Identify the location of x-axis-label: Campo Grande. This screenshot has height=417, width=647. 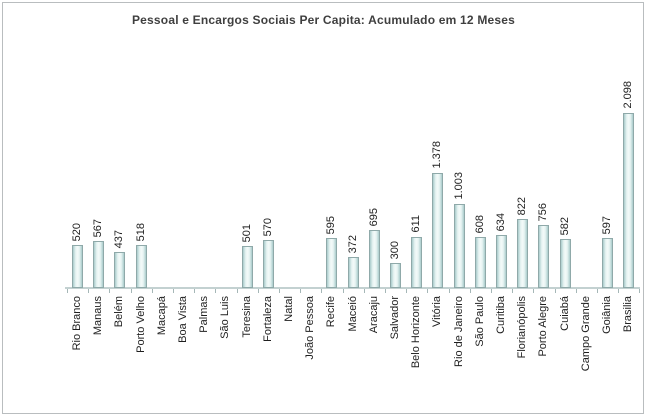
(585, 334).